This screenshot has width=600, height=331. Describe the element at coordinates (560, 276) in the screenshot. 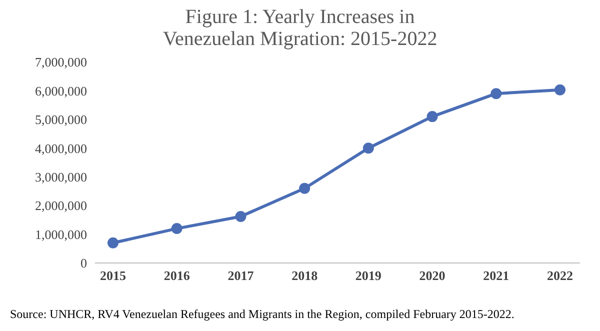

I see `x-tick-label: 2022` at that location.